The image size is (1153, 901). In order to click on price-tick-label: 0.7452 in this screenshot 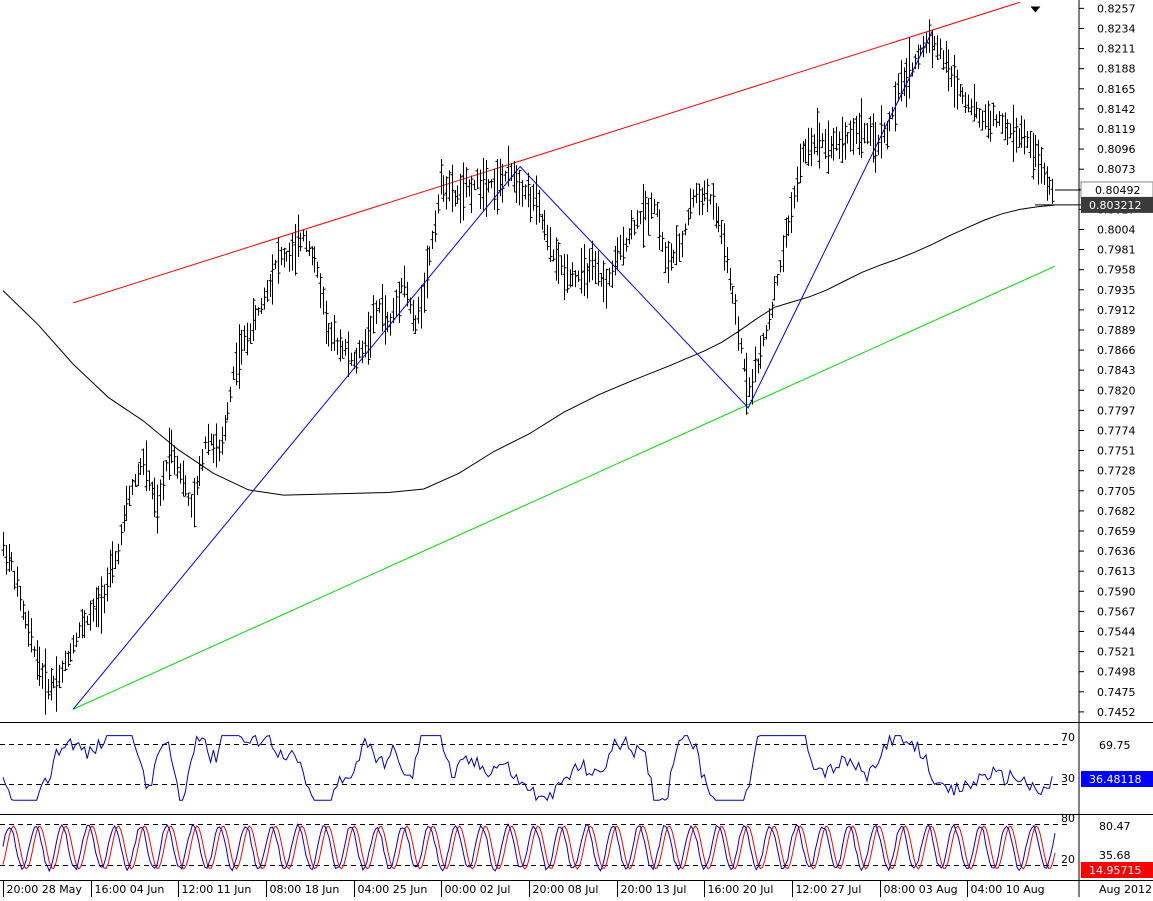, I will do `click(1116, 712)`.